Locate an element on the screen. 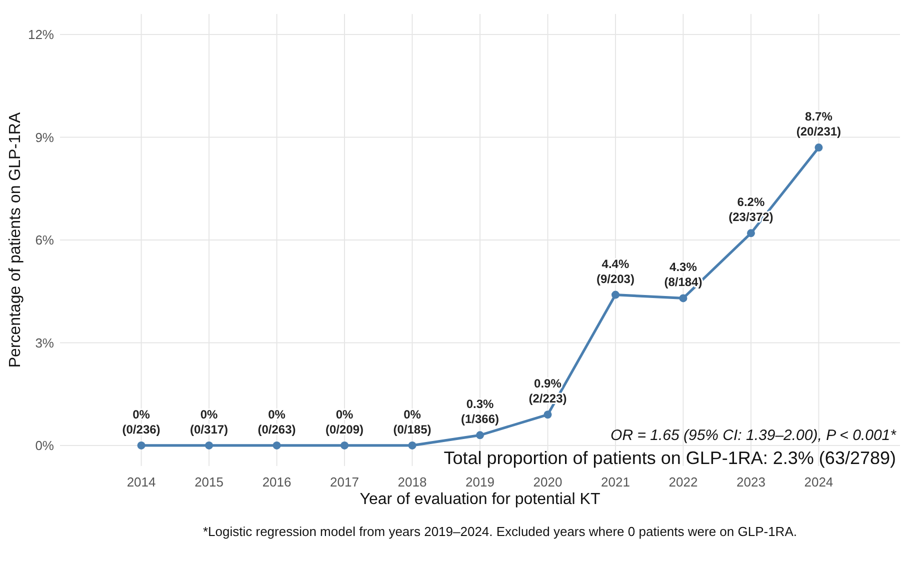 The height and width of the screenshot is (581, 903). x-tick-label: 2021 is located at coordinates (615, 482).